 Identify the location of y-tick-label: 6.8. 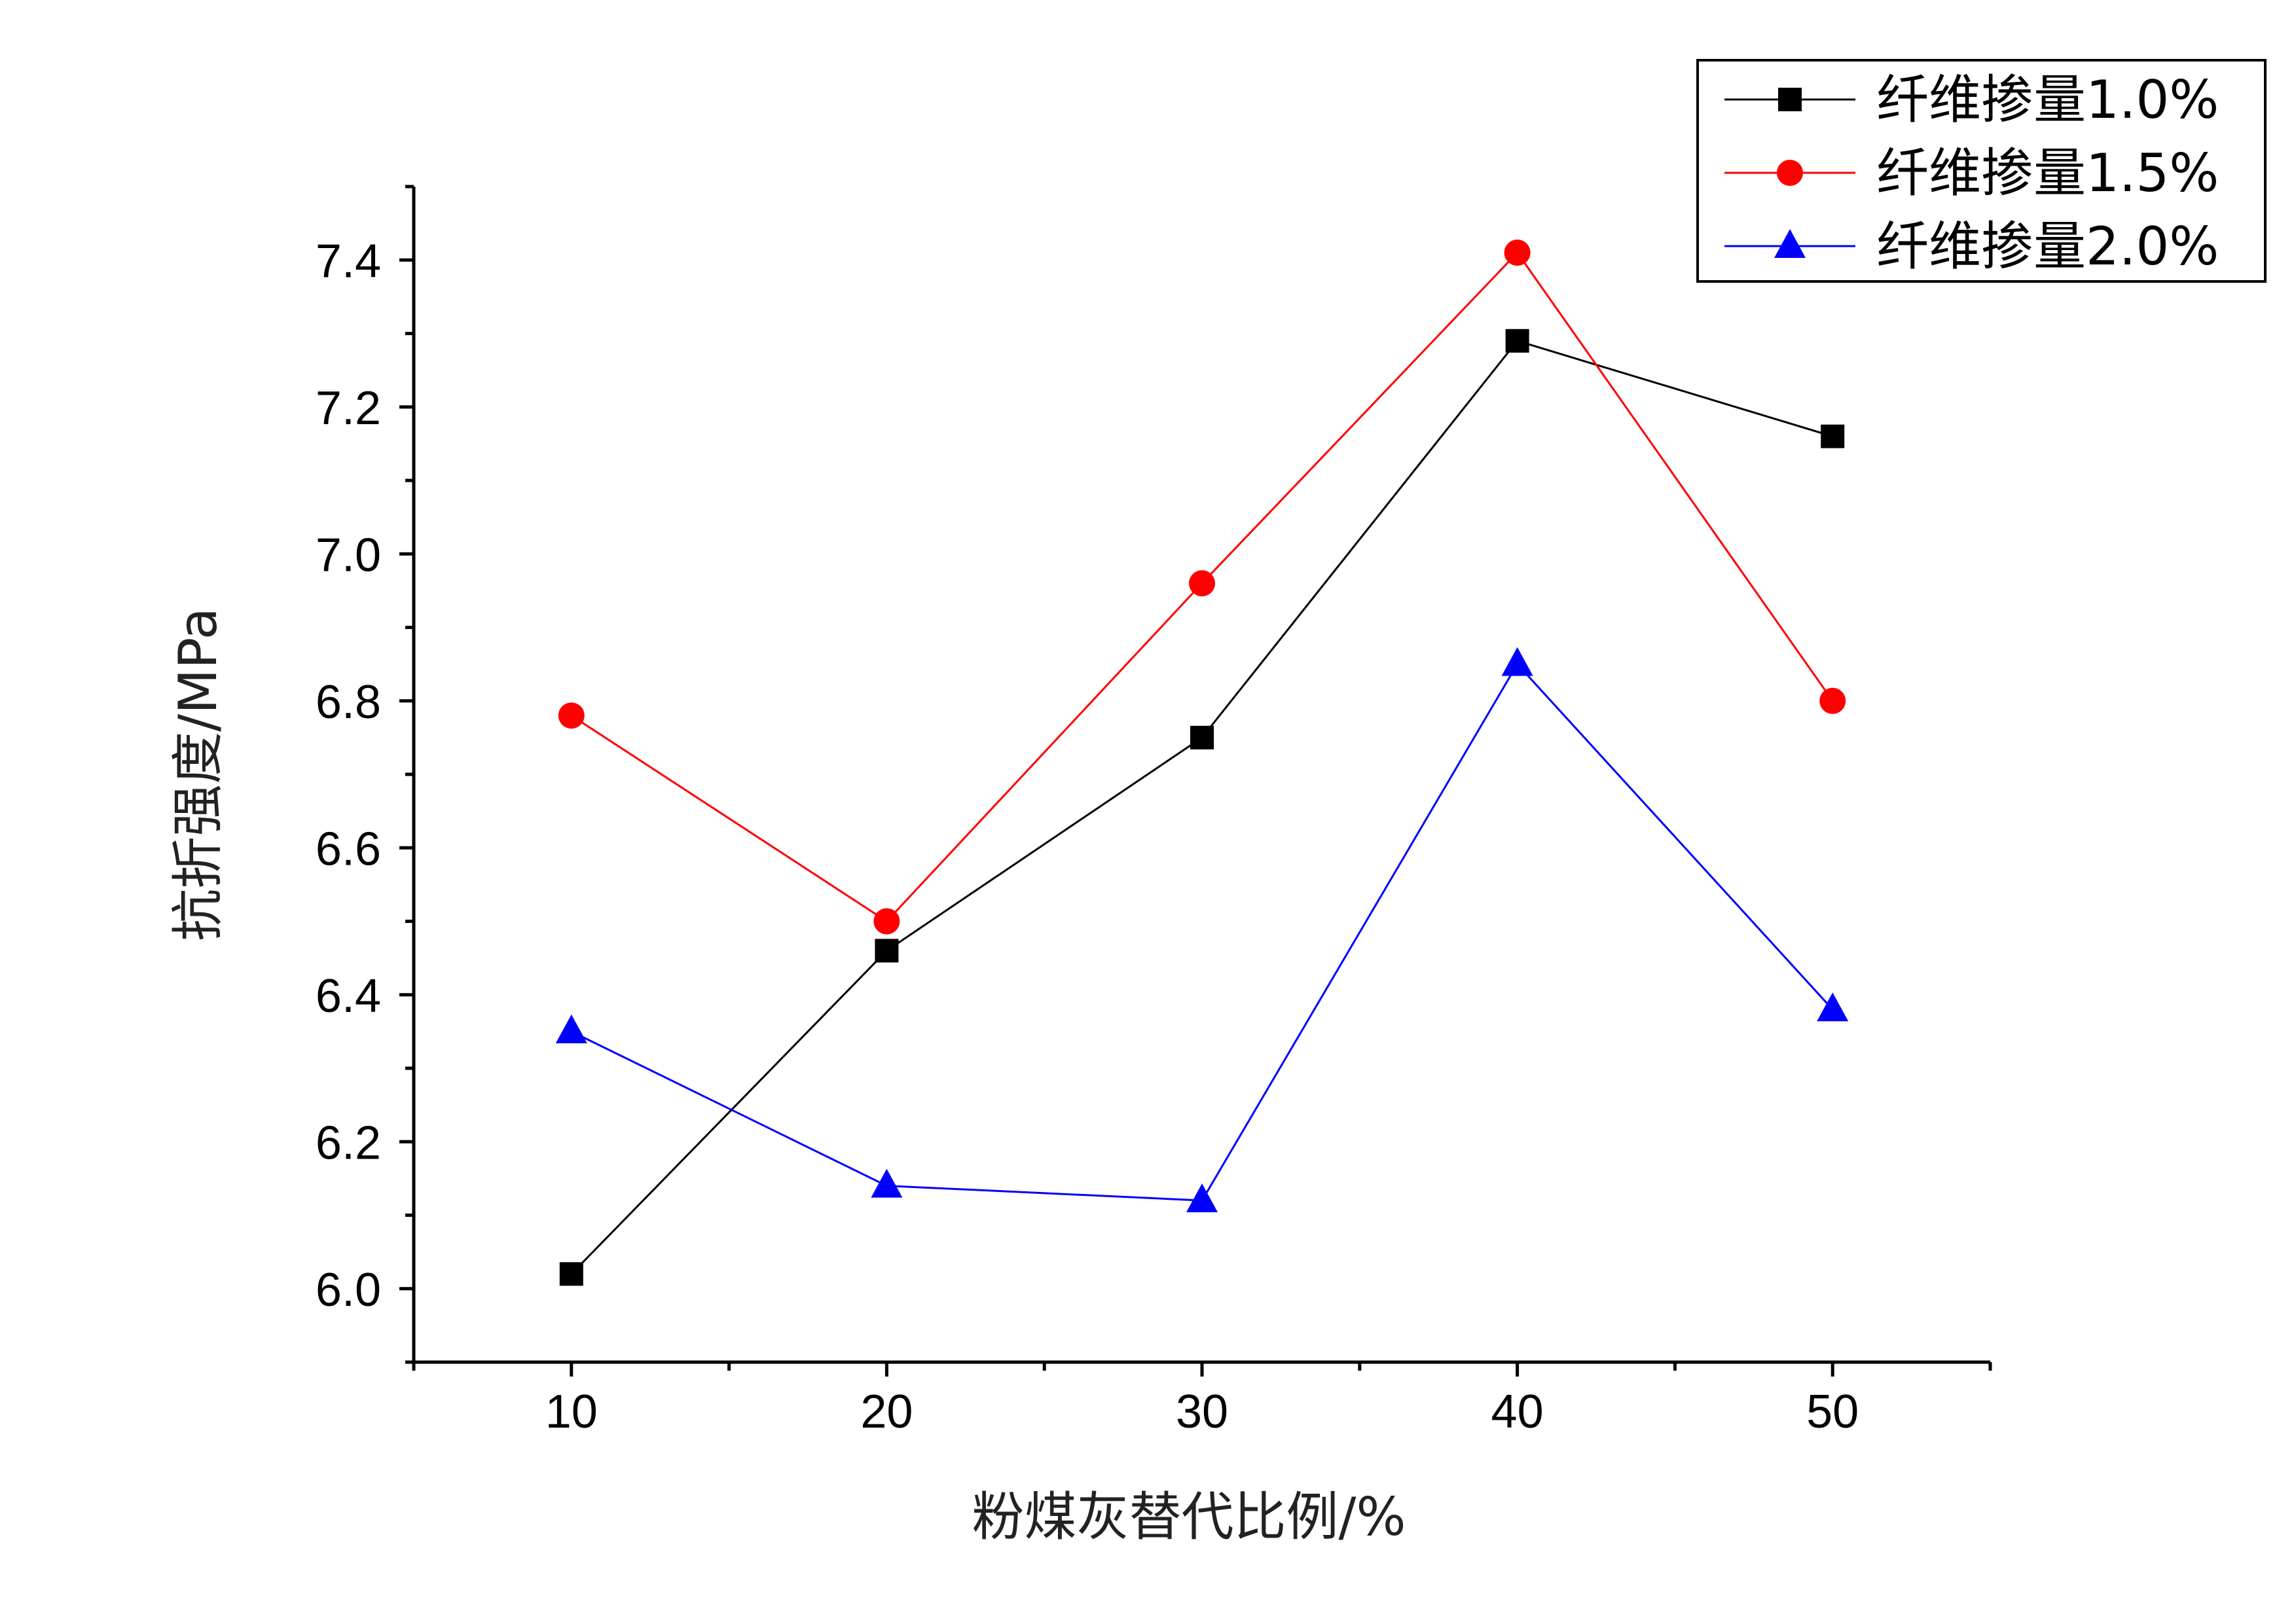
(348, 702).